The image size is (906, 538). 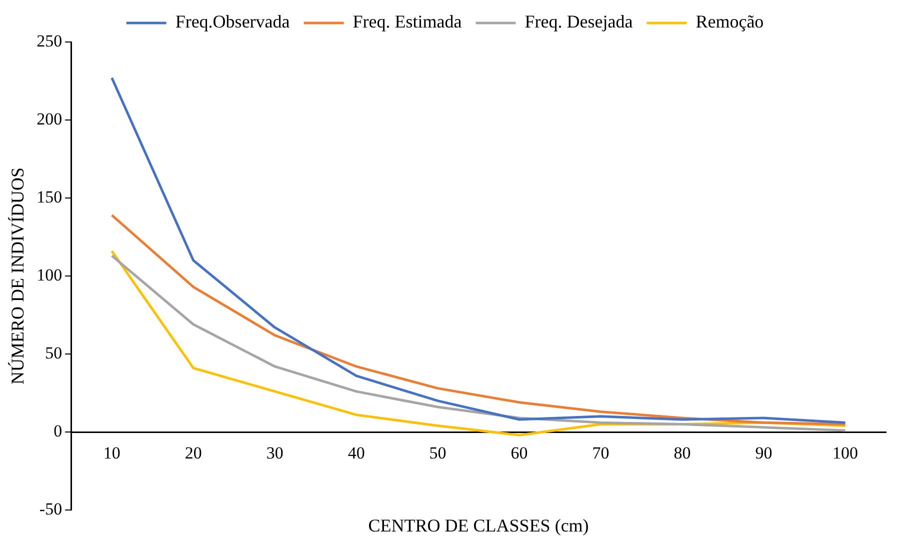 I want to click on y-tick-label: 250, so click(x=49, y=40).